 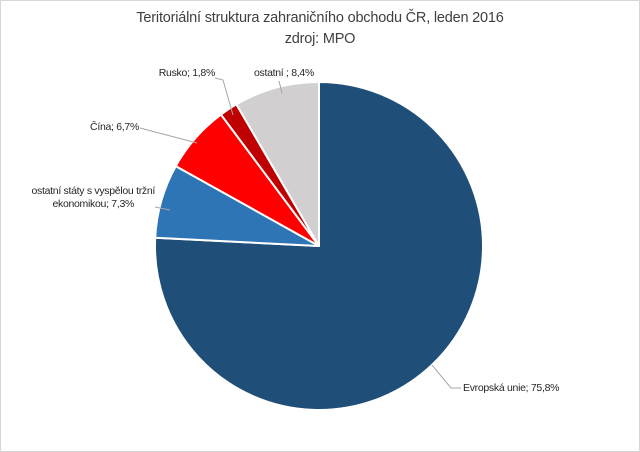 What do you see at coordinates (277, 164) in the screenshot?
I see `pie-slice-ostatni` at bounding box center [277, 164].